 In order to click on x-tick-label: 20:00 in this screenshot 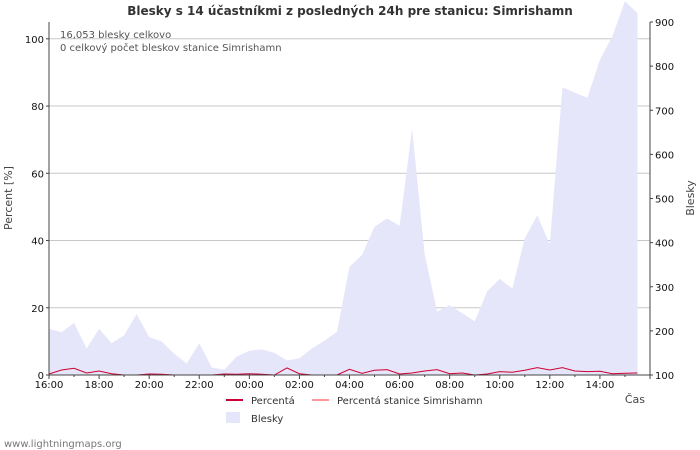, I will do `click(149, 385)`.